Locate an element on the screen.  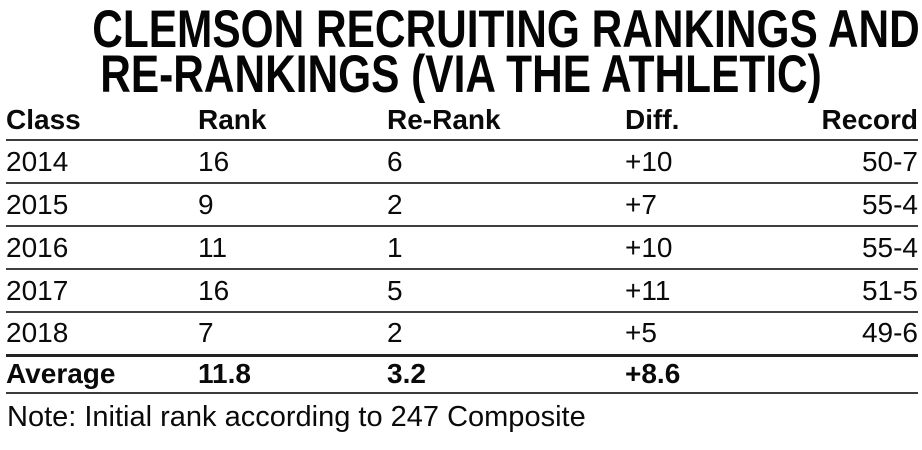
cell-diff: +11 is located at coordinates (648, 290).